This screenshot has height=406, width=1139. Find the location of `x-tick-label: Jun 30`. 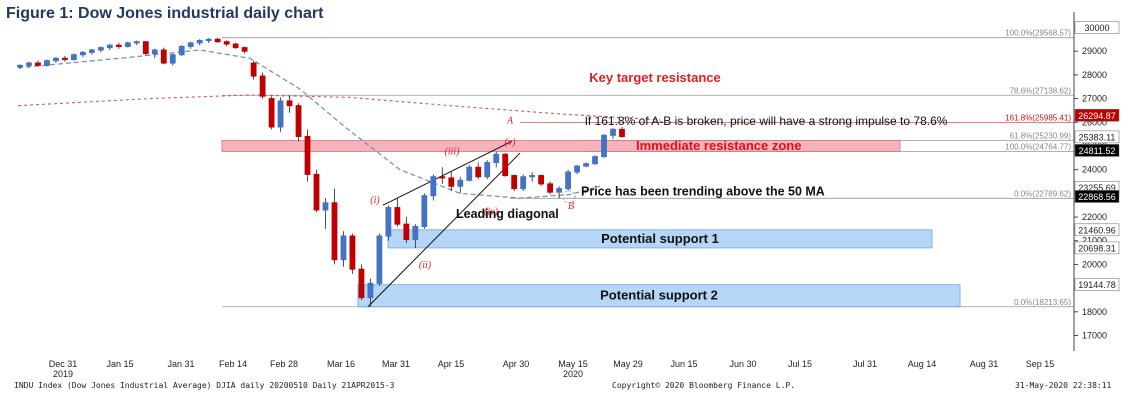

x-tick-label: Jun 30 is located at coordinates (742, 364).